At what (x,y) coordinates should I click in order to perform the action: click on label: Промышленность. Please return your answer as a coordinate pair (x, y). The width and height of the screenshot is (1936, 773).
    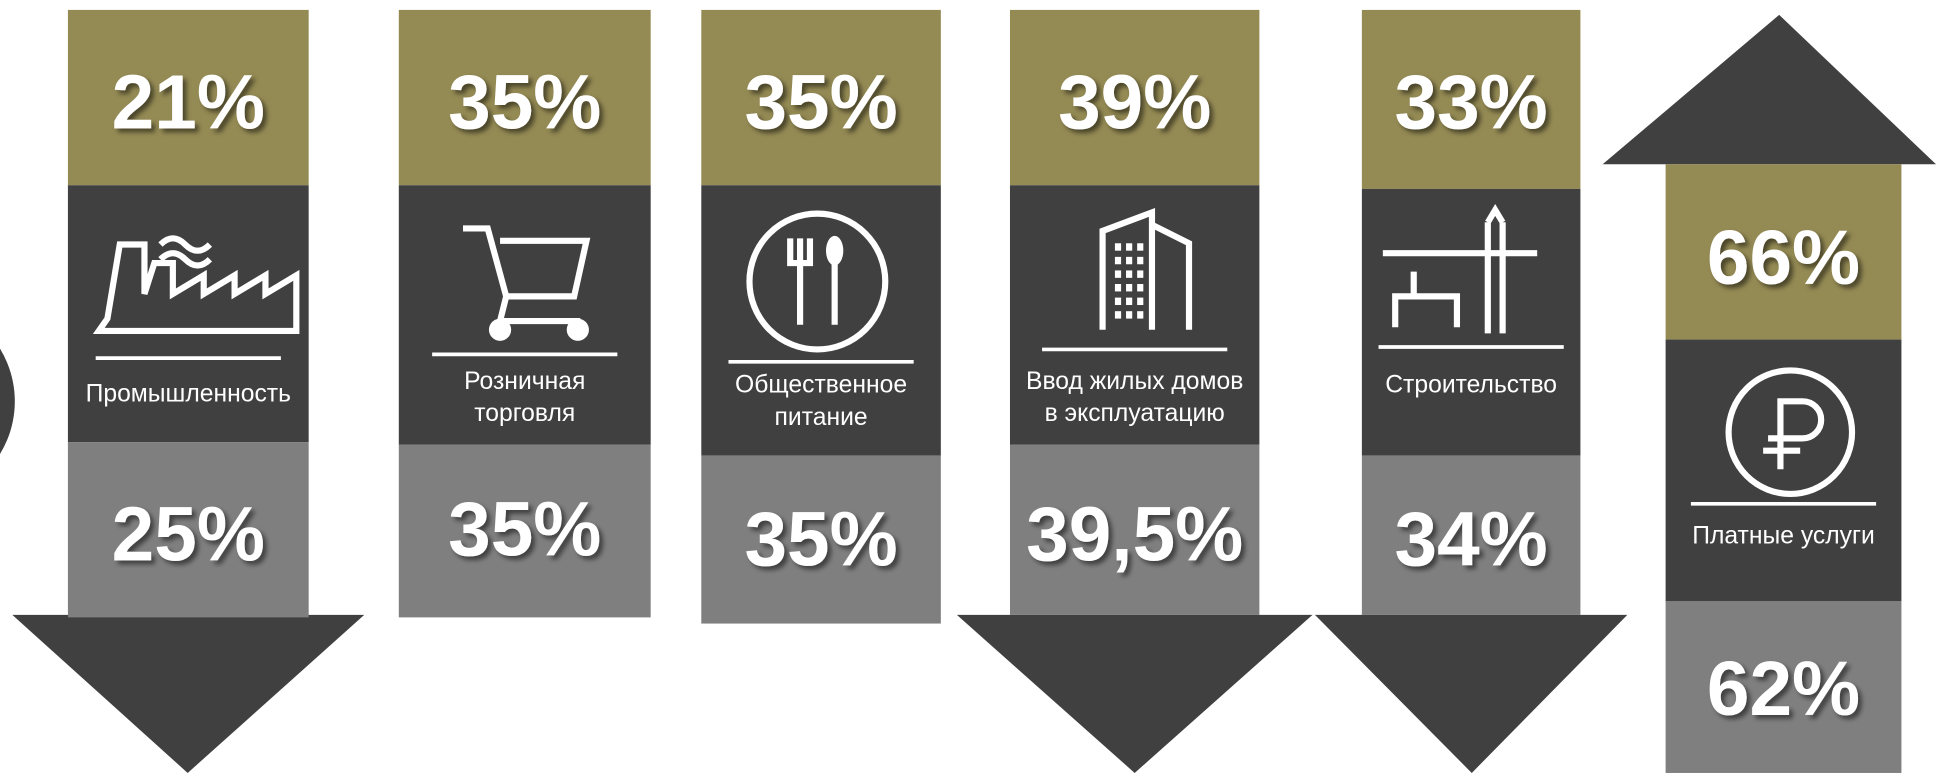
    Looking at the image, I should click on (188, 393).